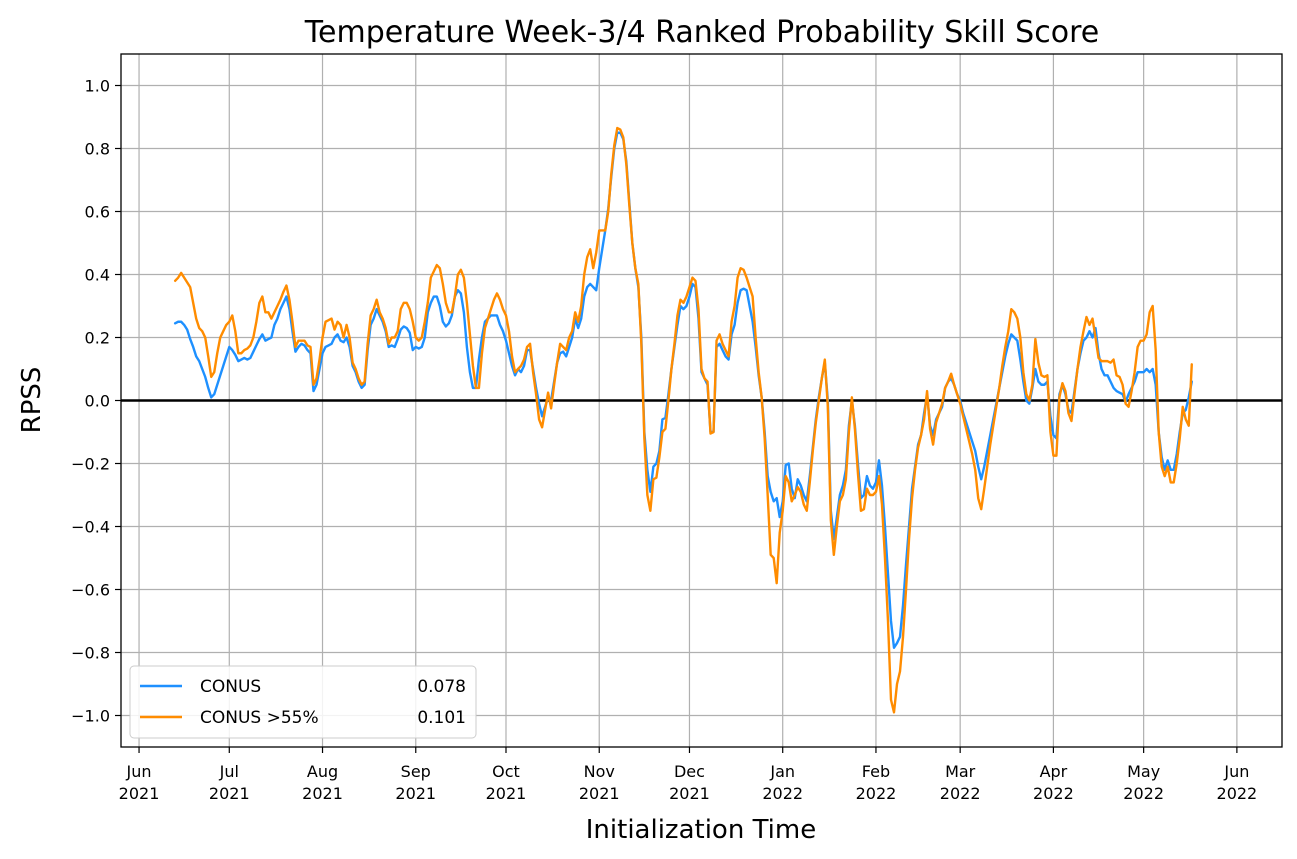 The height and width of the screenshot is (859, 1297). Describe the element at coordinates (97, 212) in the screenshot. I see `y-tick-label: 0.6` at that location.